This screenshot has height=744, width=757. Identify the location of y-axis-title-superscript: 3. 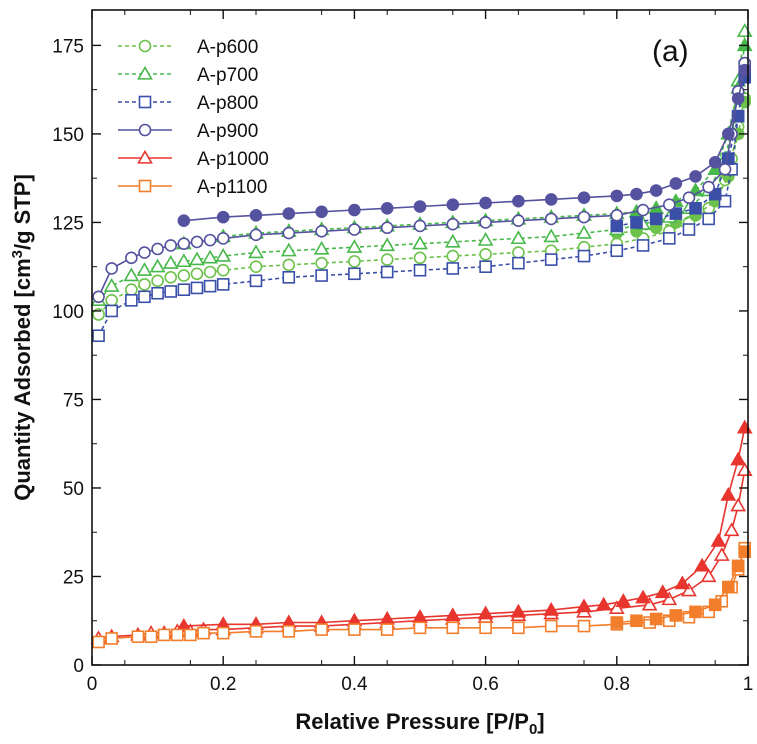
(17, 254).